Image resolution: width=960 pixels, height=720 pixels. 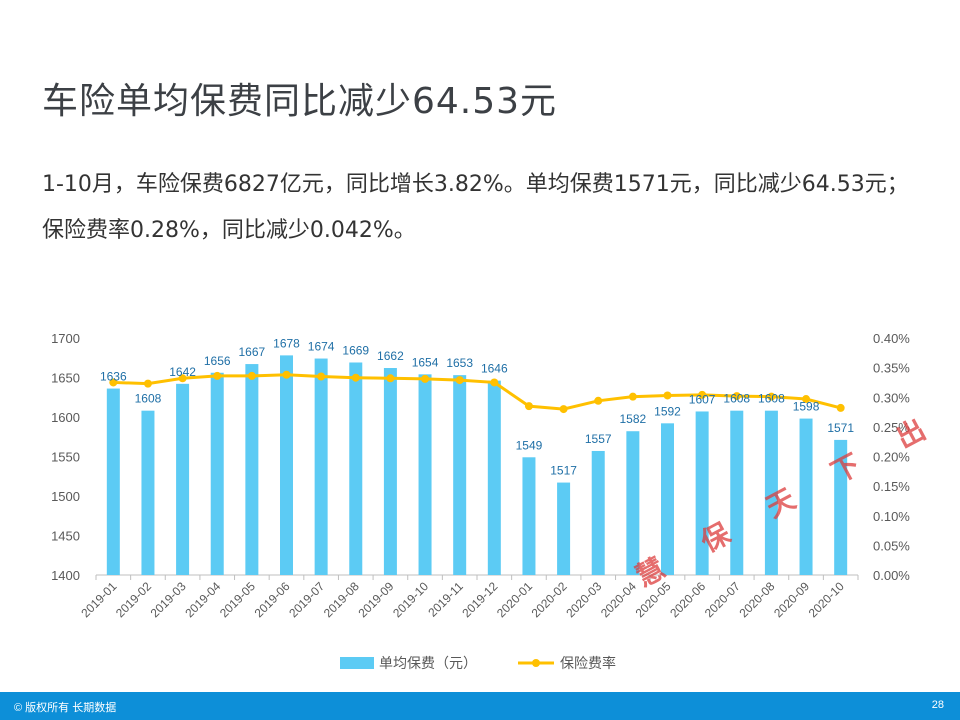 What do you see at coordinates (65, 708) in the screenshot?
I see `copyright-text: © 版权所有 长期数据` at bounding box center [65, 708].